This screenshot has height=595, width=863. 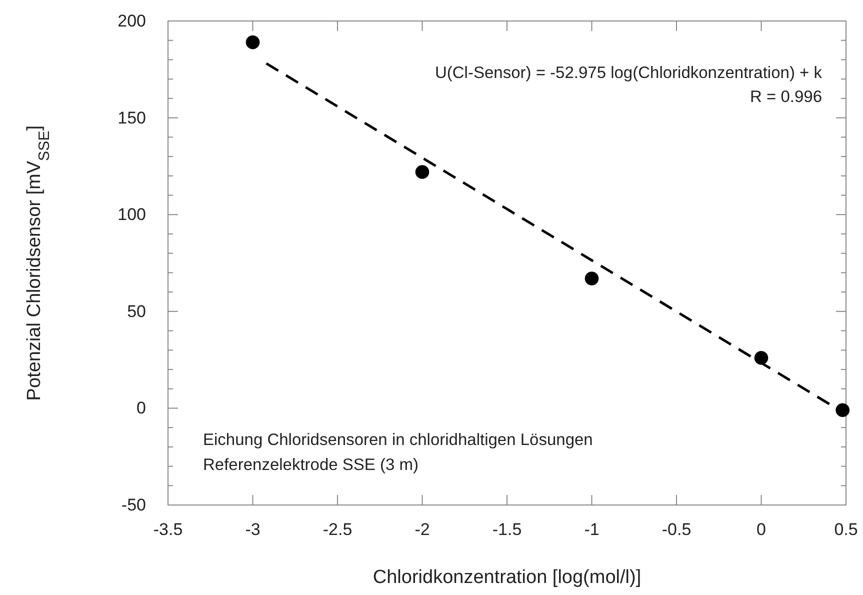 I want to click on annotation: R = 0.996, so click(x=786, y=97).